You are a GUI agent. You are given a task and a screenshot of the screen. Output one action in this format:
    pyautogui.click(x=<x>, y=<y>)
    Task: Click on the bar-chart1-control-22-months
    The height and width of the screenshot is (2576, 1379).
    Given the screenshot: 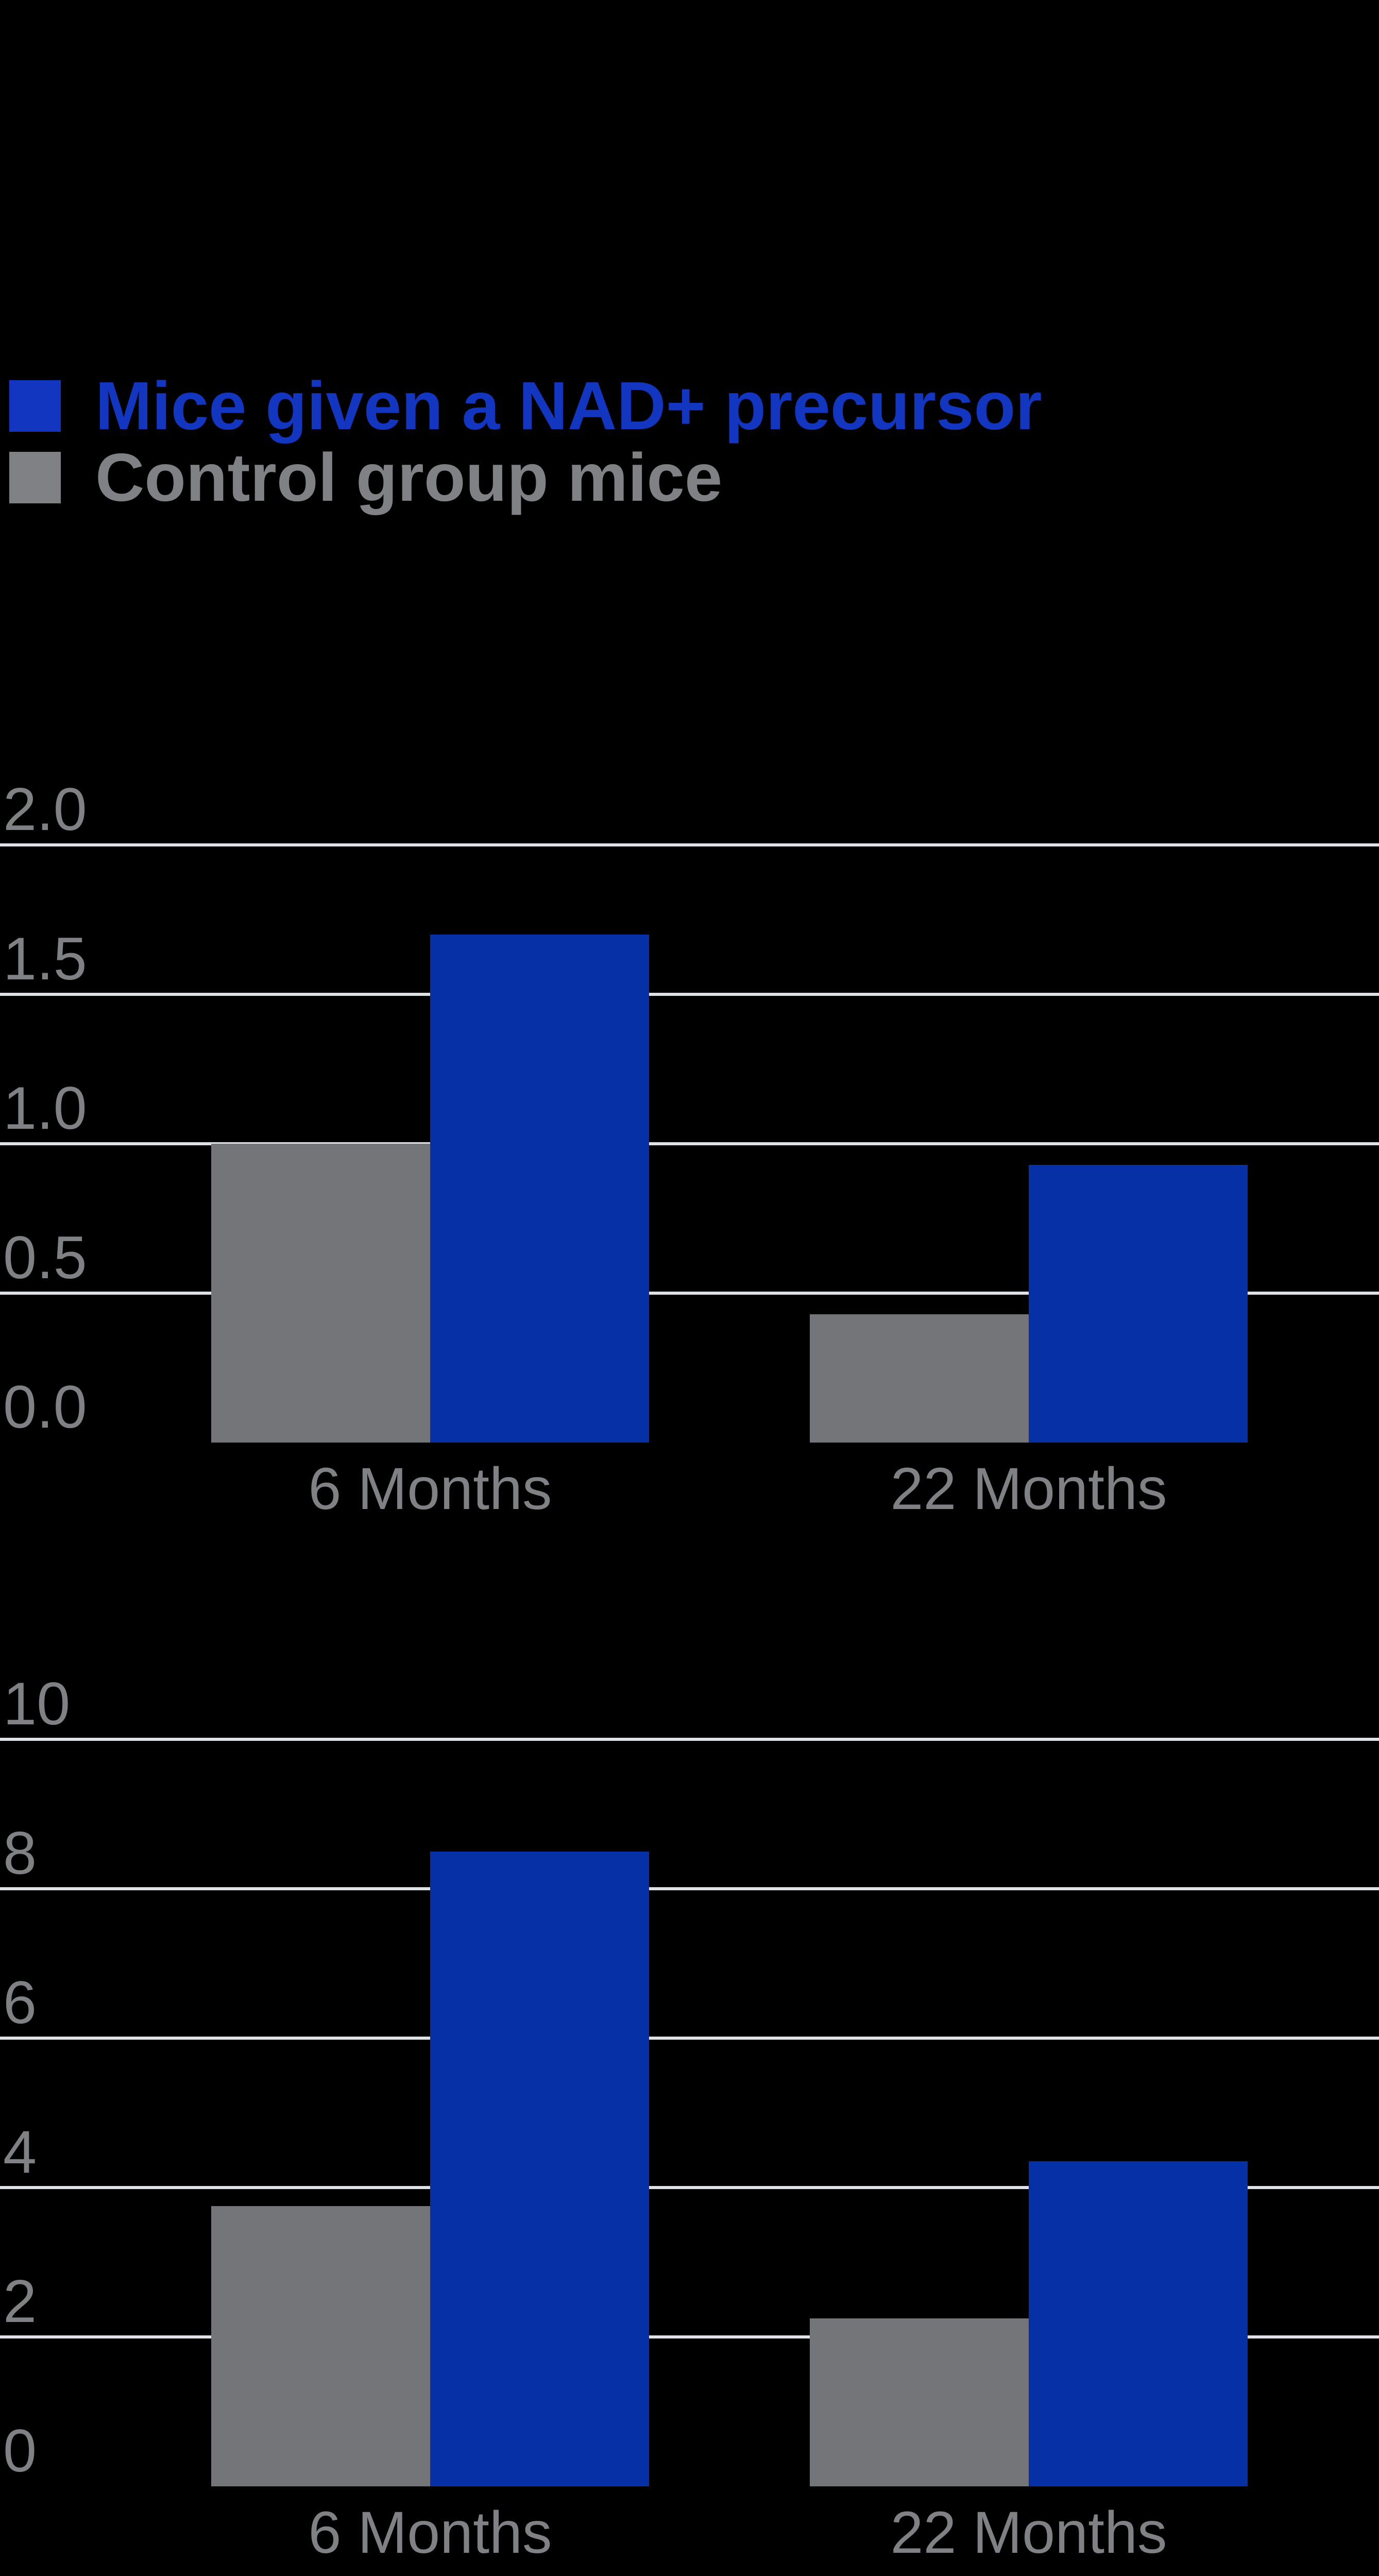 What is the action you would take?
    pyautogui.click(x=919, y=1378)
    